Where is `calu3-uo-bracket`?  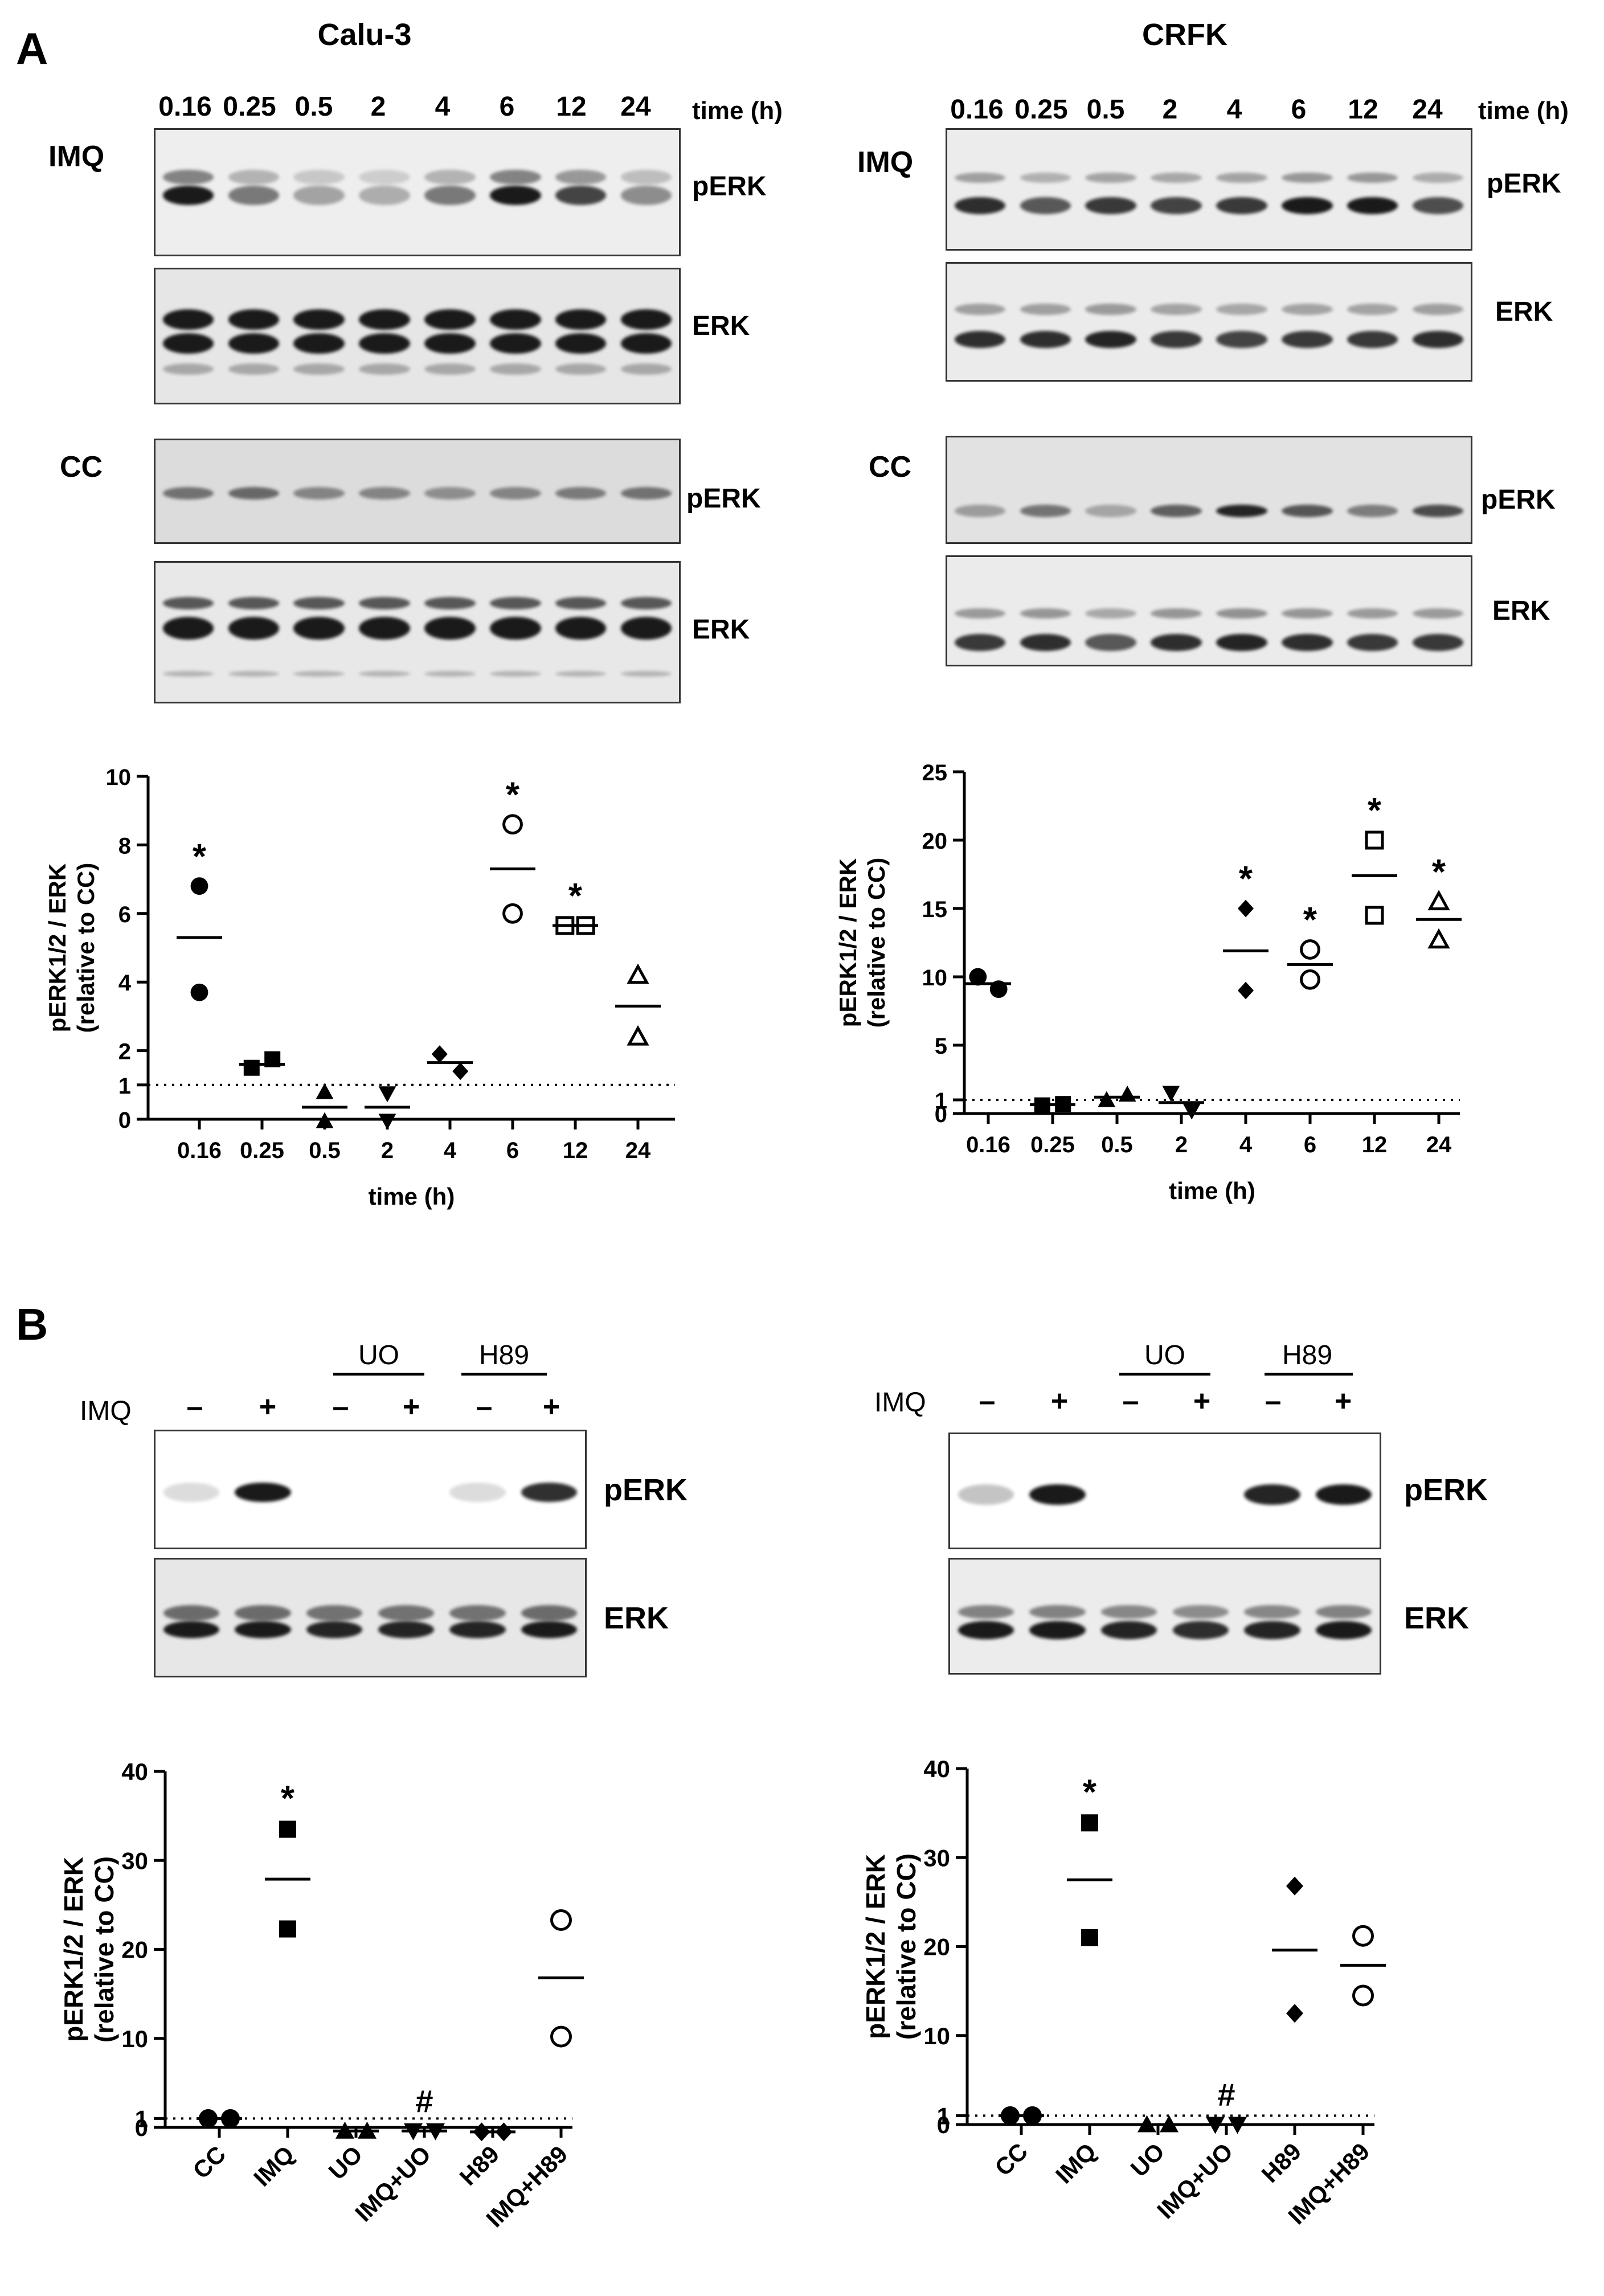
calu3-uo-bracket is located at coordinates (378, 1374).